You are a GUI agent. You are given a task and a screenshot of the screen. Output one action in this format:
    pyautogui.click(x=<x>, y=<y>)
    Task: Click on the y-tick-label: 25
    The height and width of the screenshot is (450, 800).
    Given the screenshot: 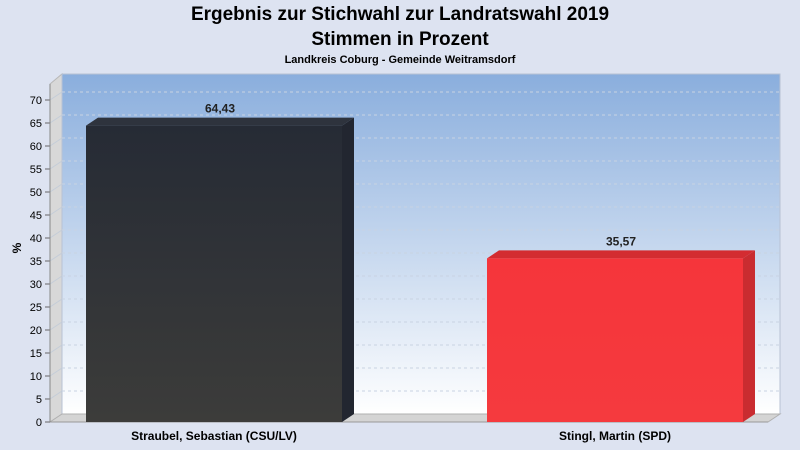 What is the action you would take?
    pyautogui.click(x=36, y=308)
    